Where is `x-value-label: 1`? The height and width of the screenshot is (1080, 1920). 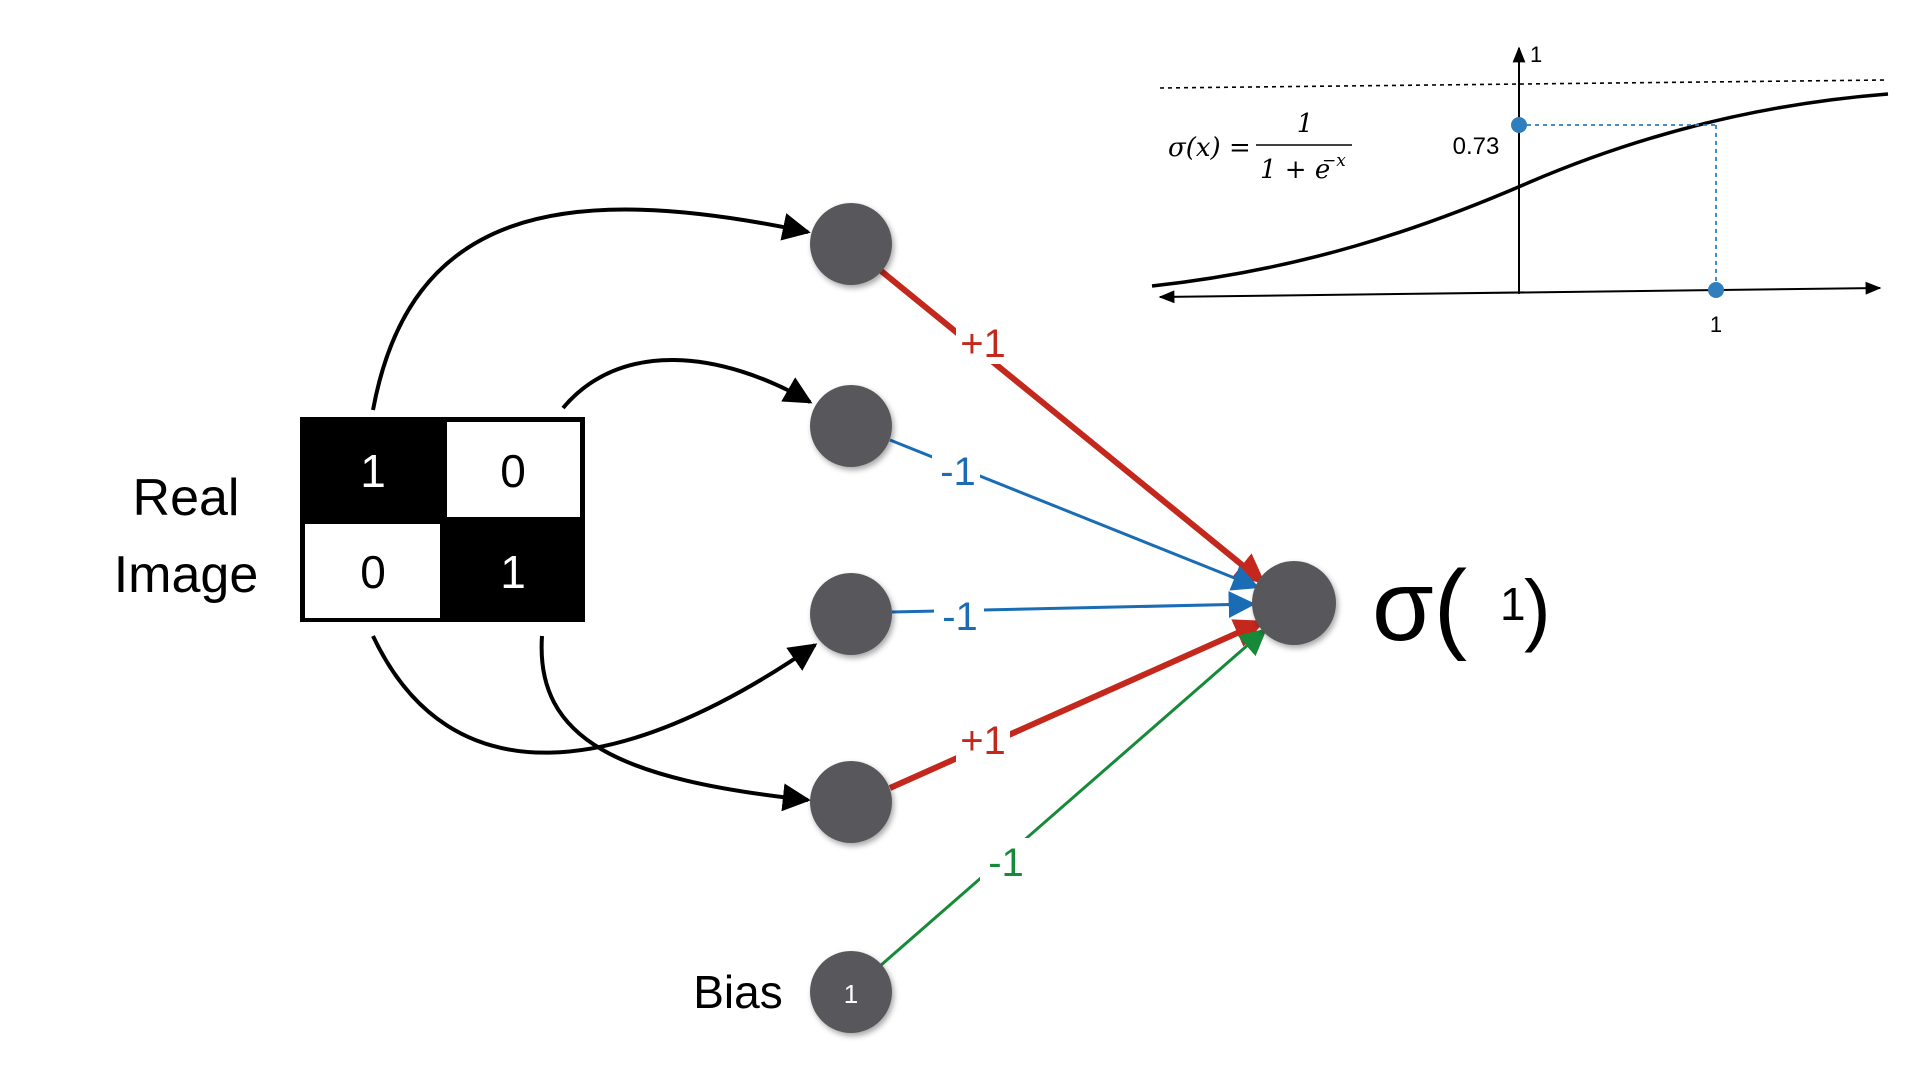
x-value-label: 1 is located at coordinates (1716, 324).